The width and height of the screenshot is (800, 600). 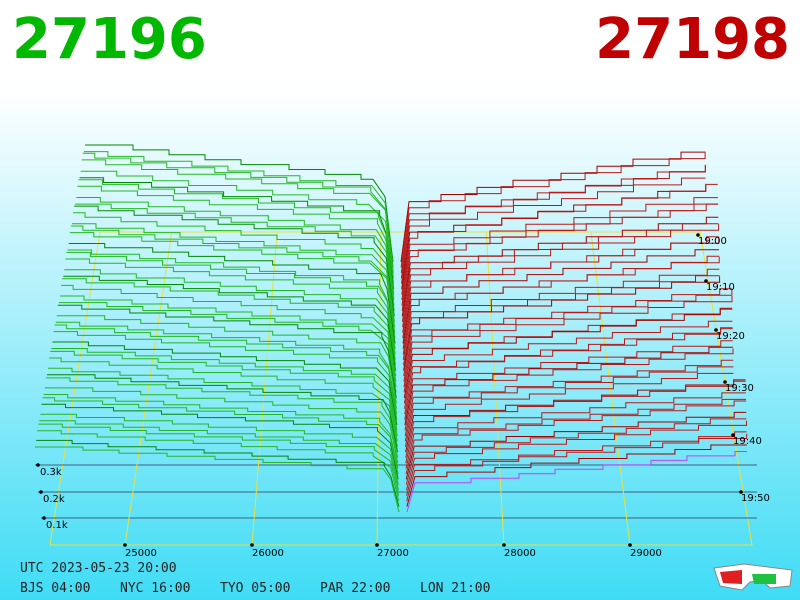 I want to click on time-label: 19:20, so click(x=730, y=336).